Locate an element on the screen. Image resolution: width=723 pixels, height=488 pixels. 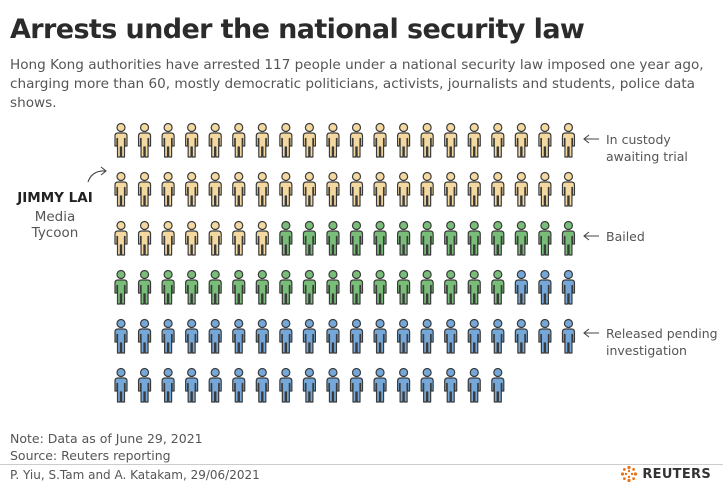
note-text: Note: Data as of June 29, 2021 is located at coordinates (106, 438).